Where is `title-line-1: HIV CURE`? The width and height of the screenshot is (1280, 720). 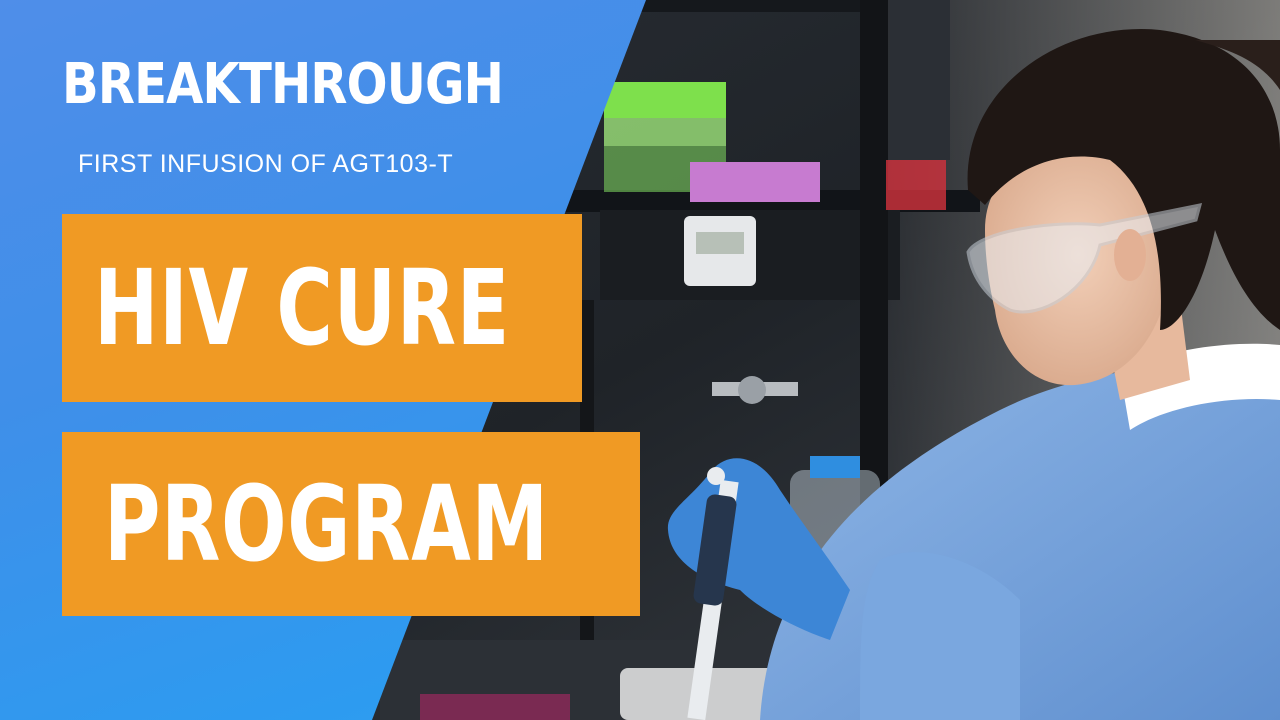
title-line-1: HIV CURE is located at coordinates (302, 308).